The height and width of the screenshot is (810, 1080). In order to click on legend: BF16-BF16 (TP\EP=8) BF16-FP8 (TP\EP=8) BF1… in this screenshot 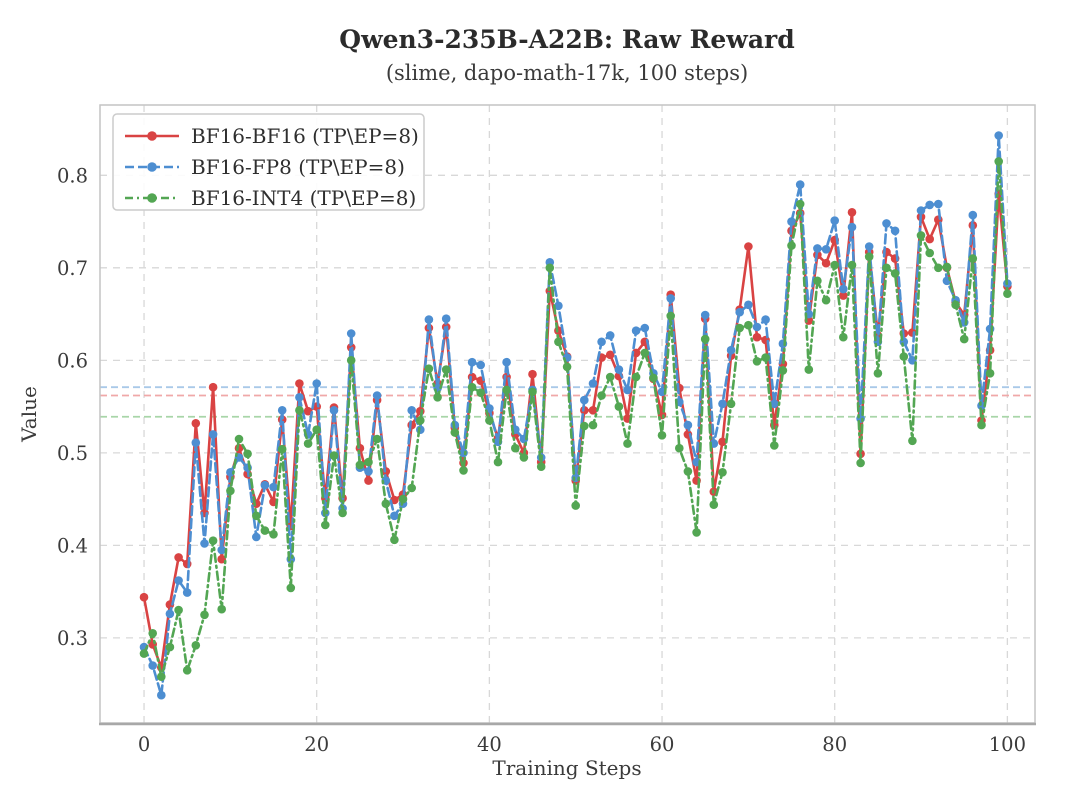, I will do `click(268, 162)`.